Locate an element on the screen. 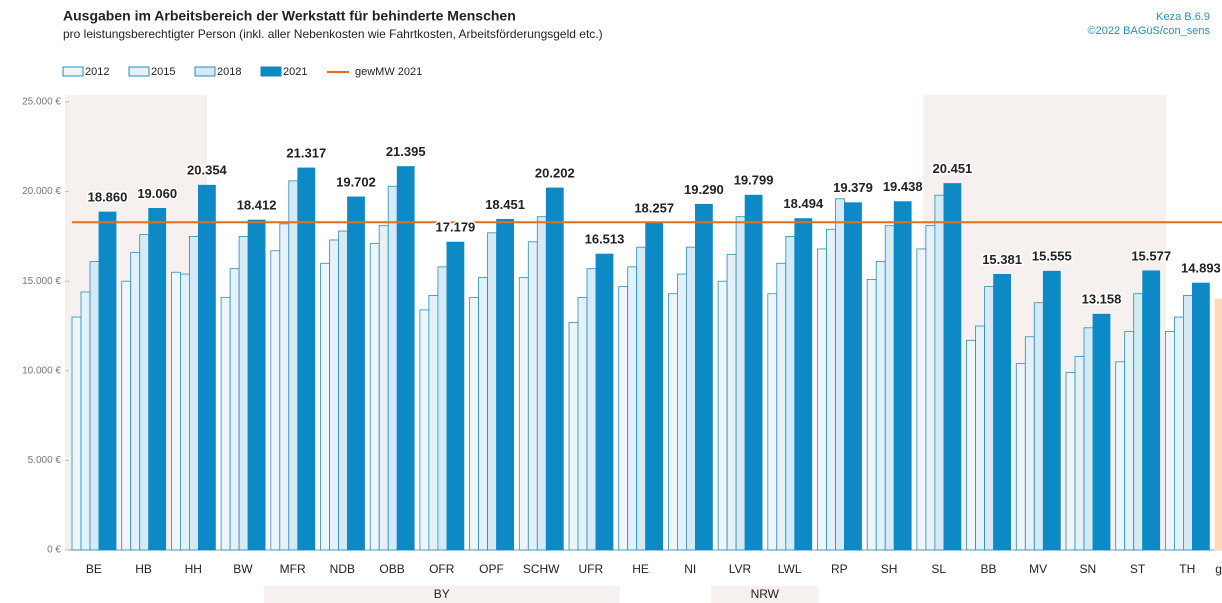  source: ©2022 BAGüS/con_sens is located at coordinates (1149, 31).